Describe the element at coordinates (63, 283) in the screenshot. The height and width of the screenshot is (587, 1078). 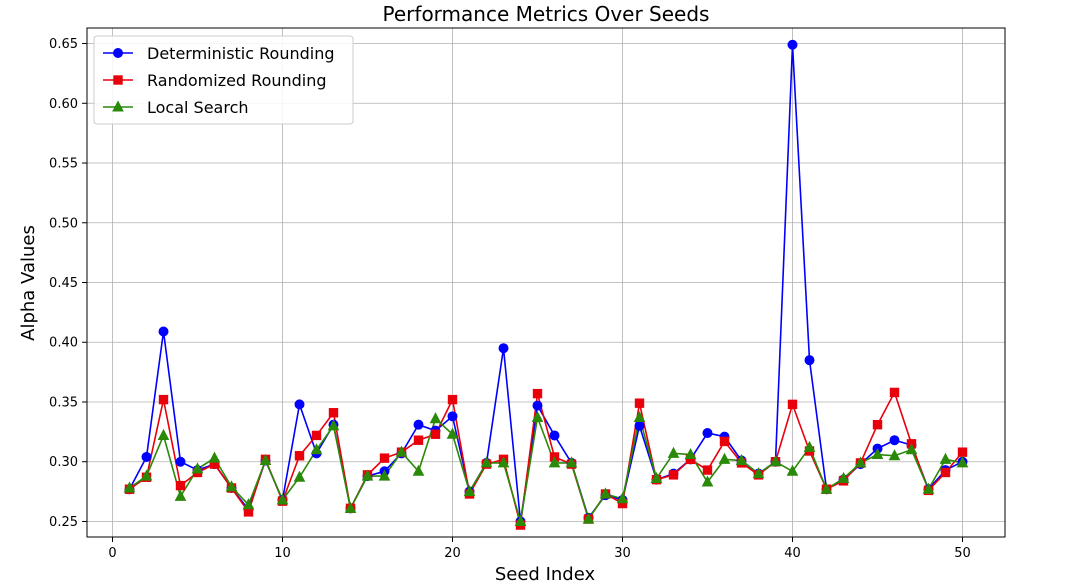
I see `y-tick-label: 0.45` at that location.